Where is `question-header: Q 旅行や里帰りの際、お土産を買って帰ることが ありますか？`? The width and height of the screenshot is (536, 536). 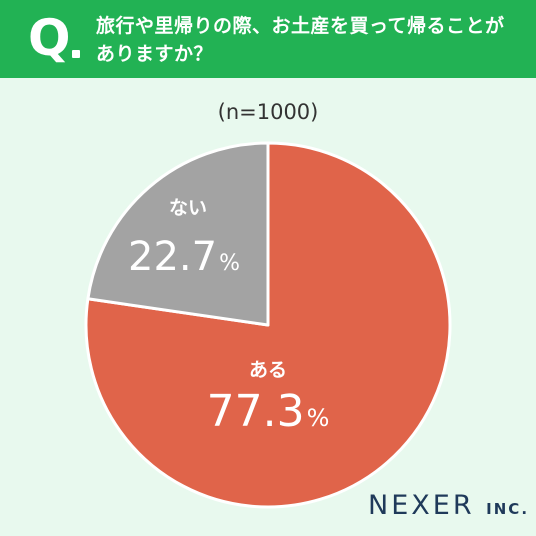 question-header: Q 旅行や里帰りの際、お土産を買って帰ることが ありますか？ is located at coordinates (268, 39).